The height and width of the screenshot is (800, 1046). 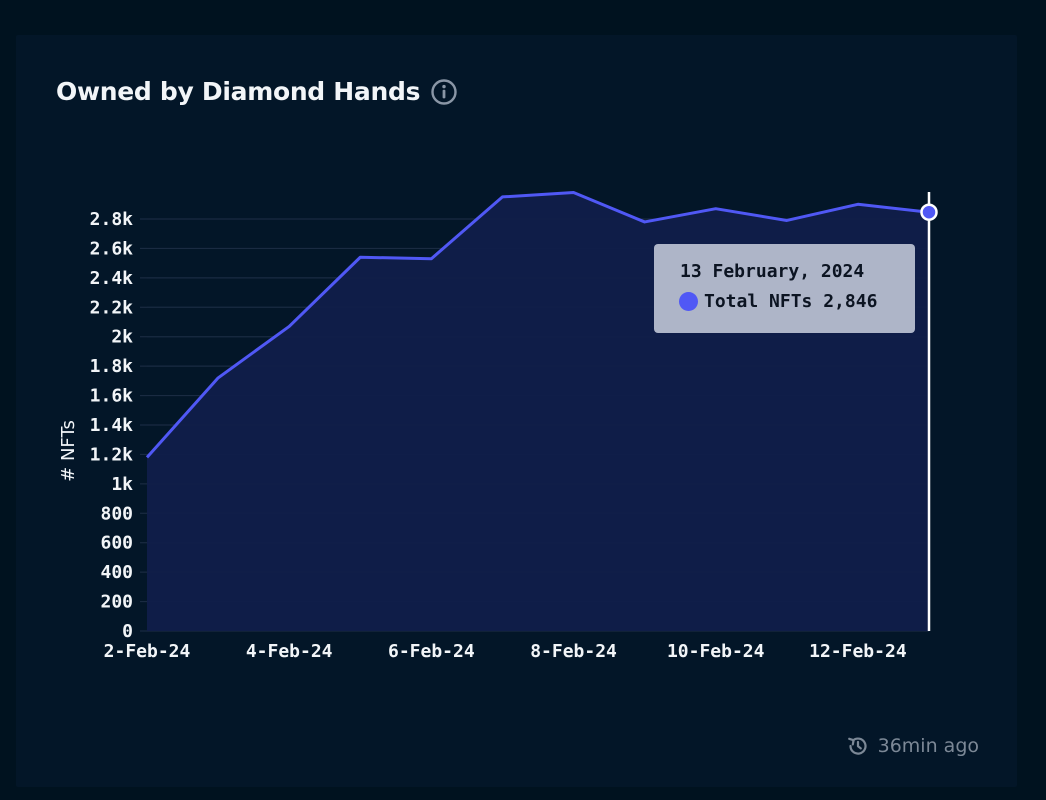 I want to click on info-circle-icon, so click(x=444, y=92).